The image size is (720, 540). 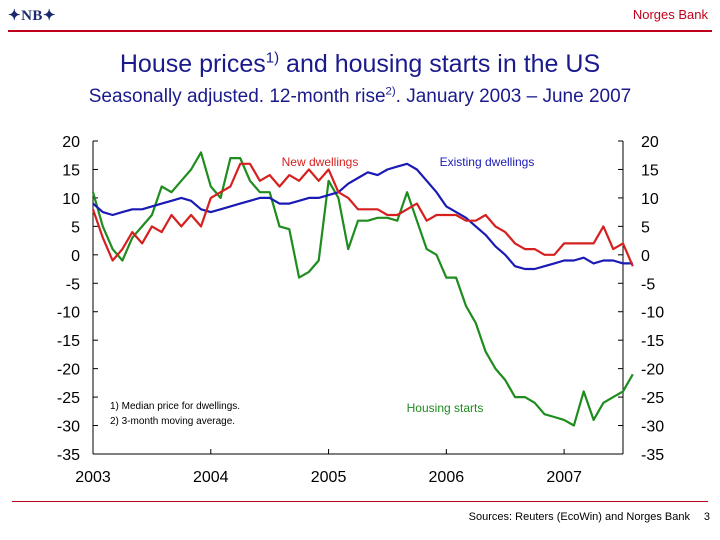 What do you see at coordinates (71, 199) in the screenshot?
I see `y-tick-label-left: 10` at bounding box center [71, 199].